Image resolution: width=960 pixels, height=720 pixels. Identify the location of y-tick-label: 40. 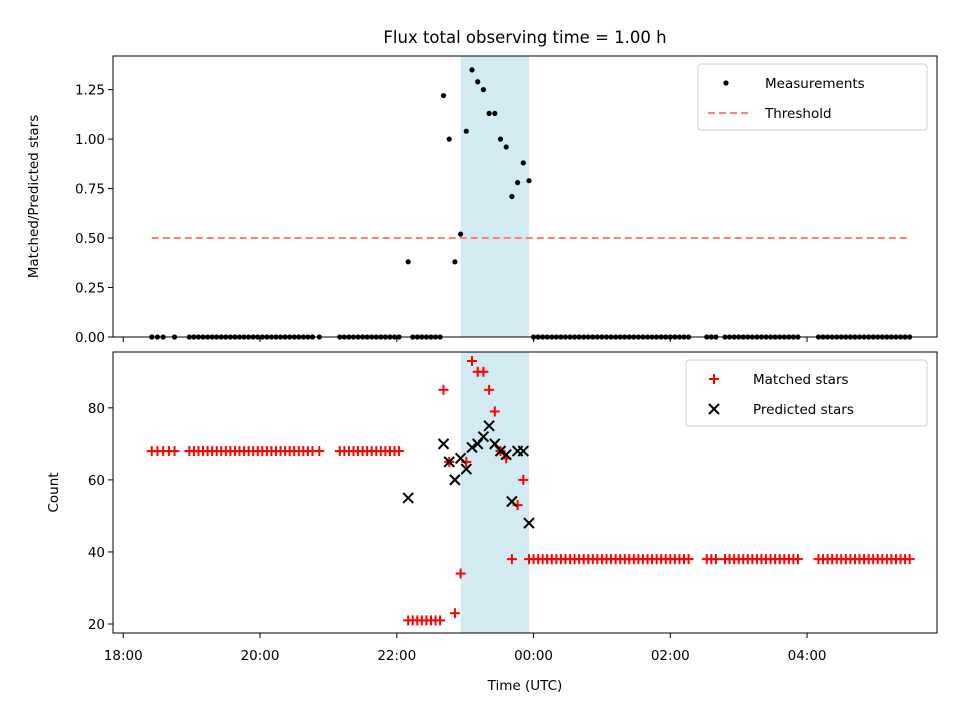
(96, 553).